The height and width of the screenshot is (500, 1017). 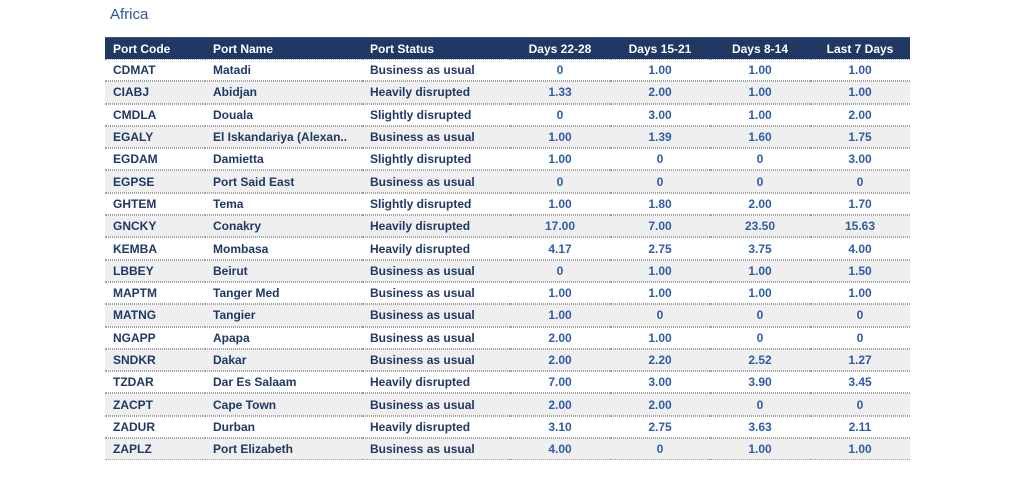 I want to click on days-15-21-cell: 2.75, so click(x=660, y=248).